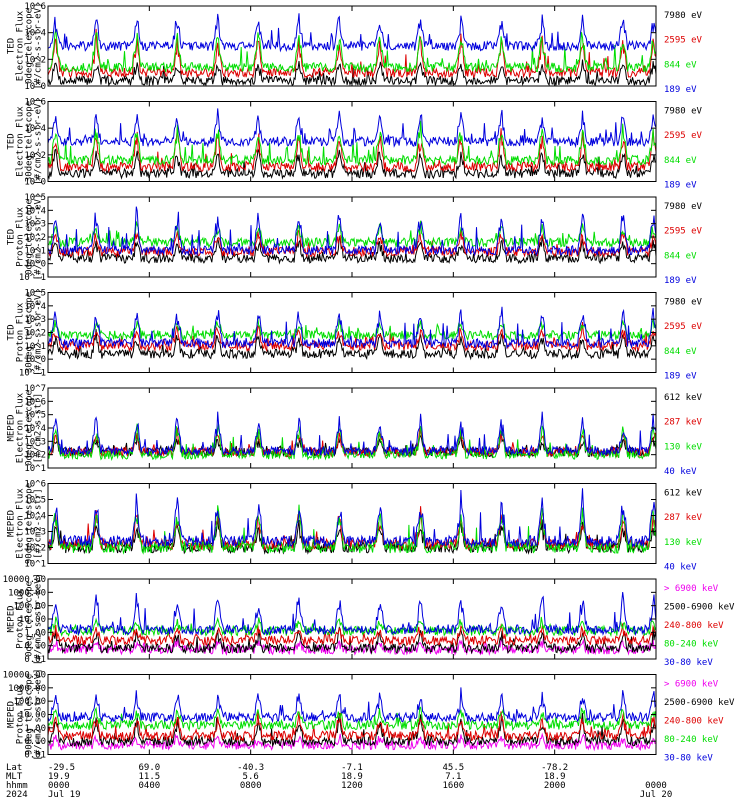  Describe the element at coordinates (35, 742) in the screenshot. I see `y-tick-label: 0.10` at that location.